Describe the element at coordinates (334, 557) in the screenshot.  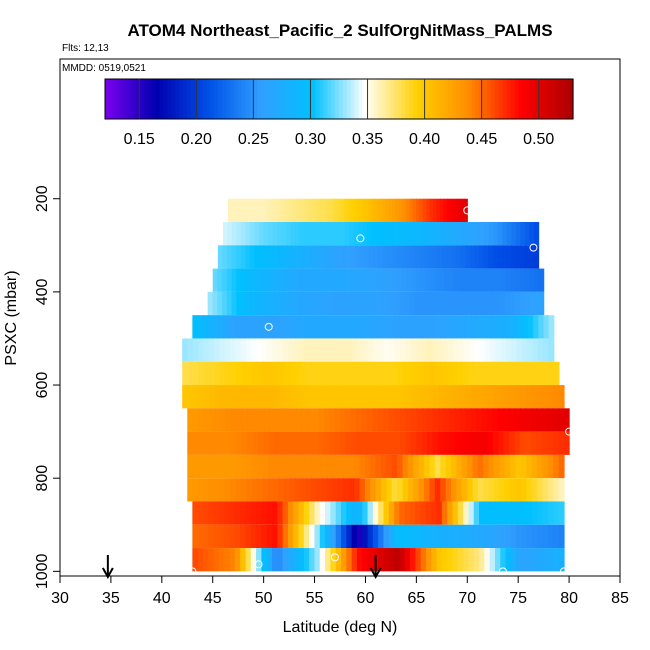
I see `flight-marker` at that location.